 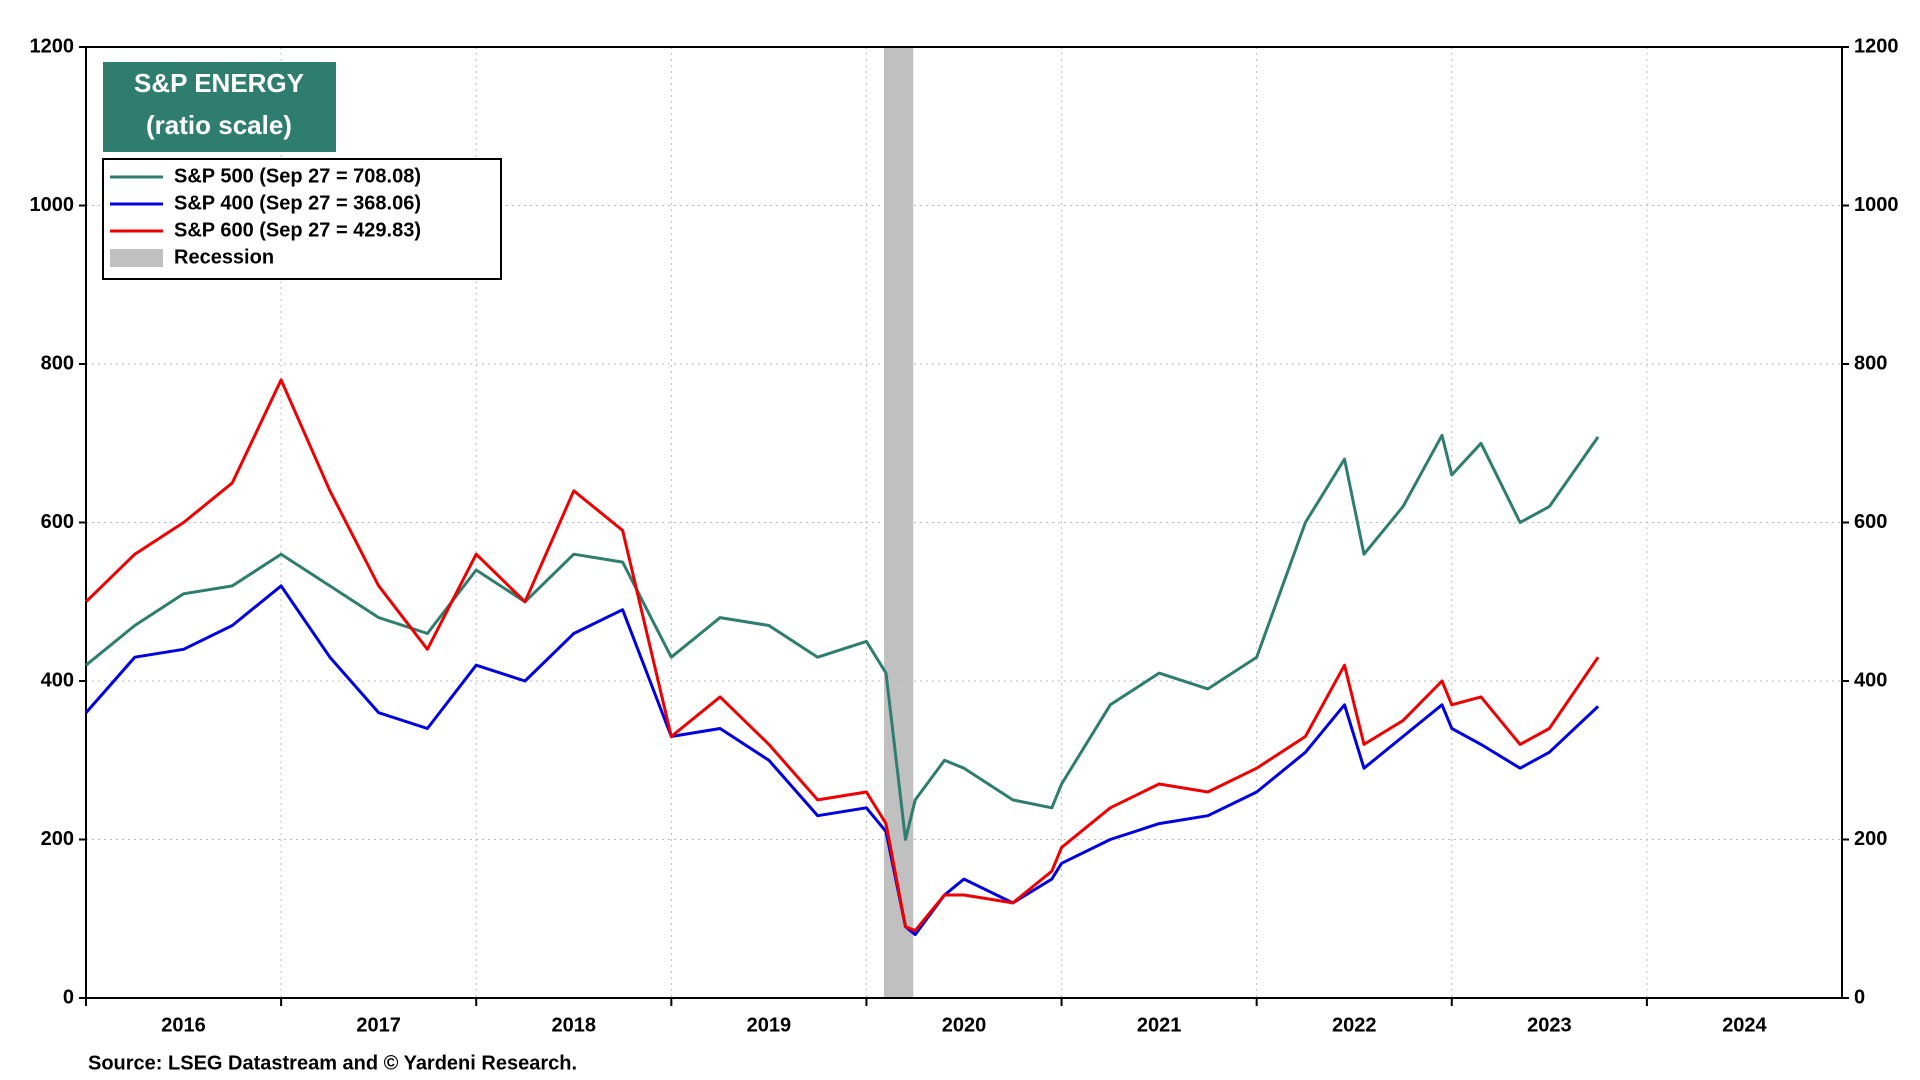 I want to click on legend-label: S&P 600 (Sep 27 = 429.83), so click(x=297, y=230).